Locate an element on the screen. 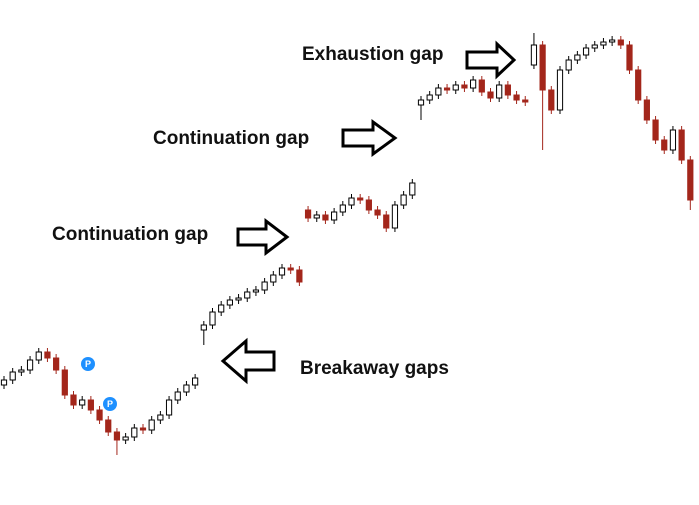 Image resolution: width=699 pixels, height=505 pixels. annotation: Exhaustion gap is located at coordinates (372, 54).